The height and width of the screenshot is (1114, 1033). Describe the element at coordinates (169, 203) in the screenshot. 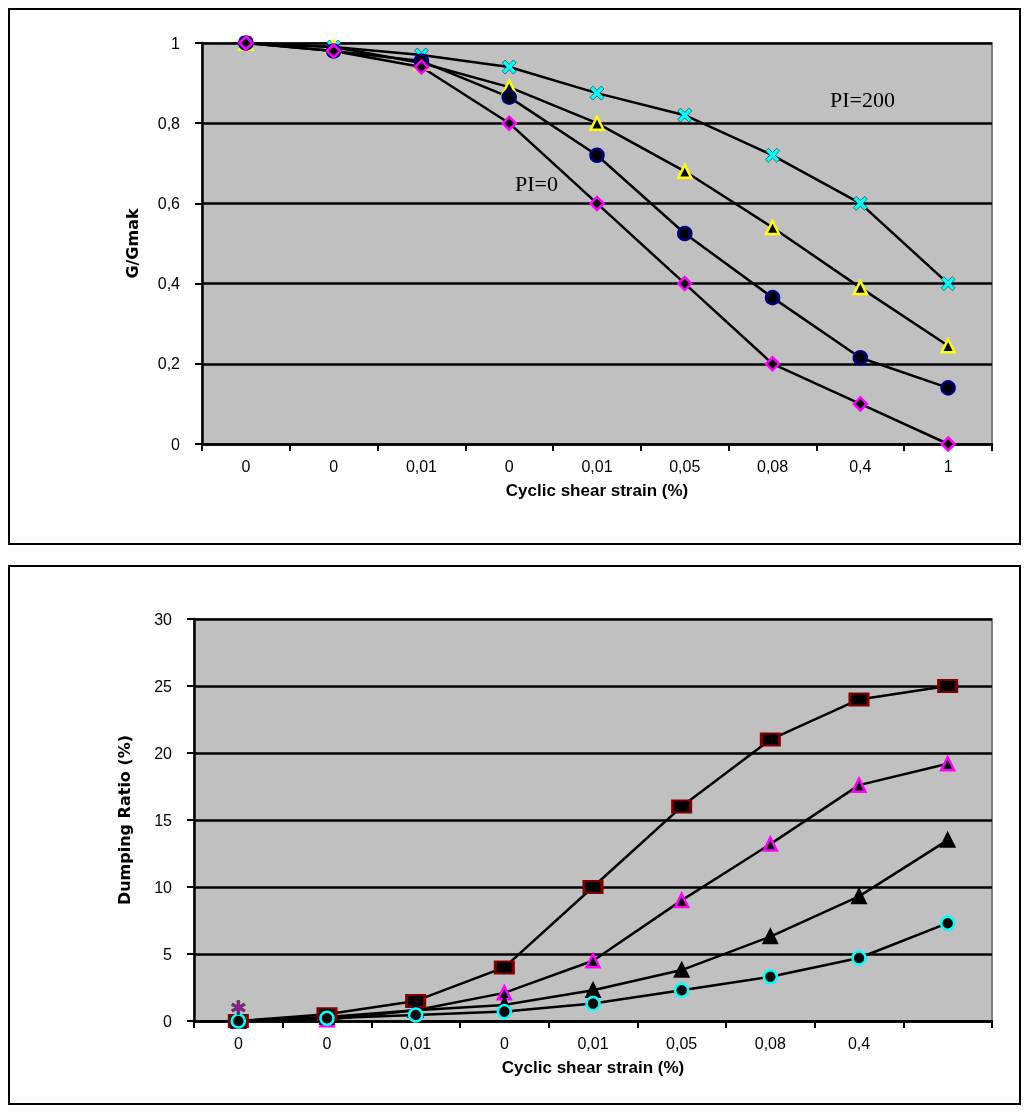

I see `y-tick-label: 0,6` at that location.